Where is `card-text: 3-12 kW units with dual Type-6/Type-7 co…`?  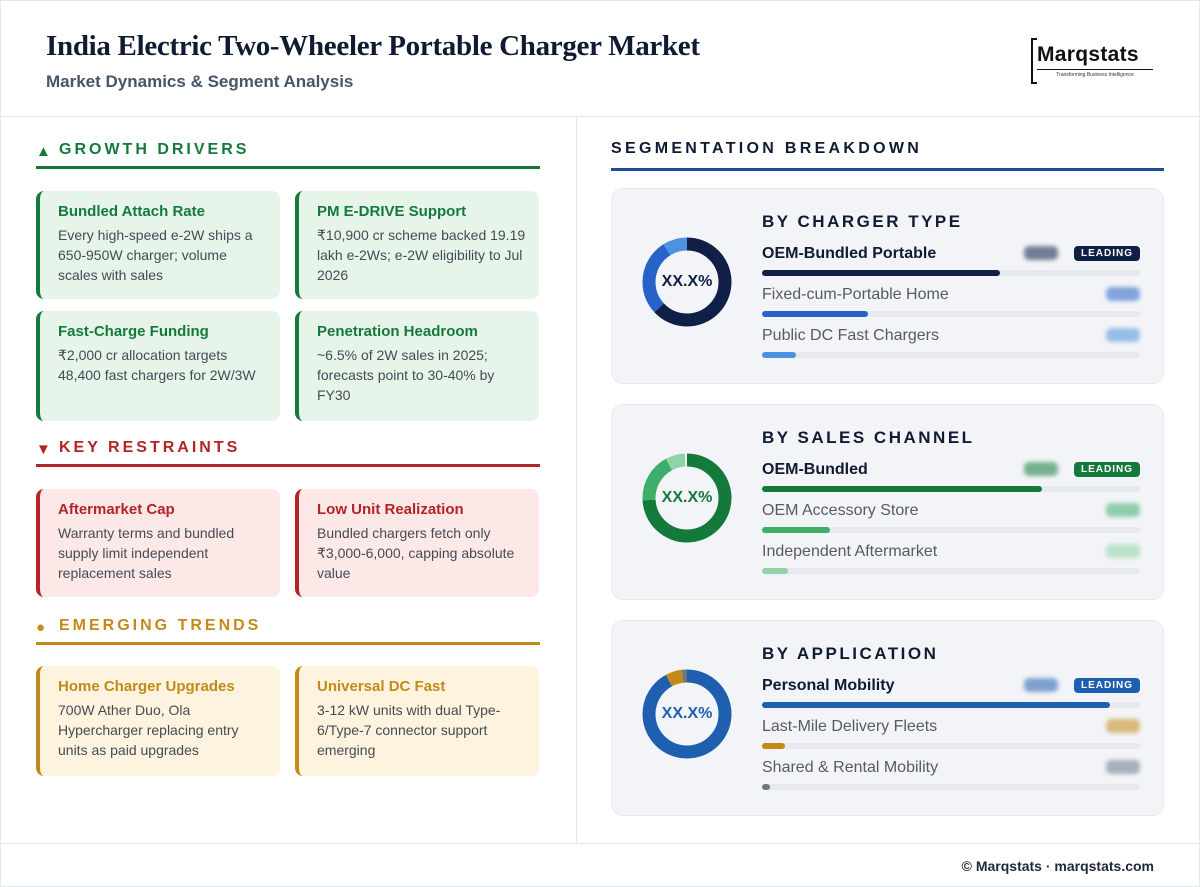 card-text: 3-12 kW units with dual Type-6/Type-7 co… is located at coordinates (409, 730).